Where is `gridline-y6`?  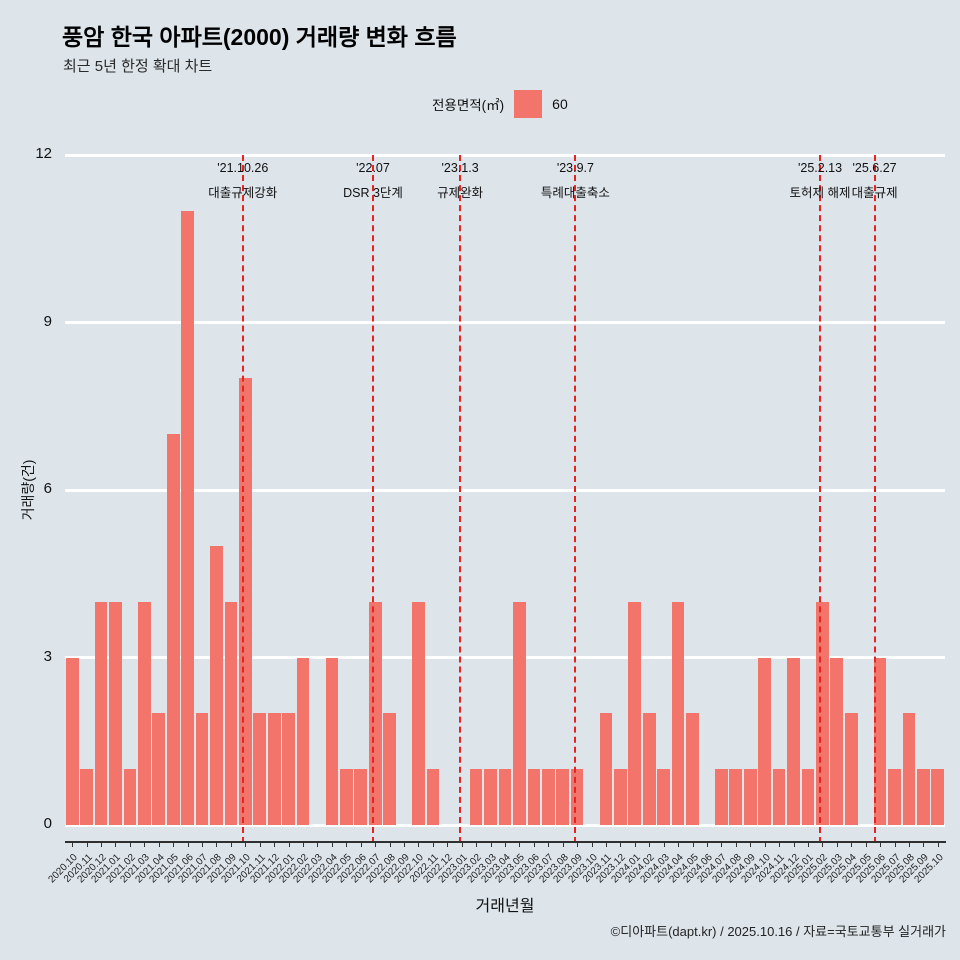
gridline-y6 is located at coordinates (505, 490).